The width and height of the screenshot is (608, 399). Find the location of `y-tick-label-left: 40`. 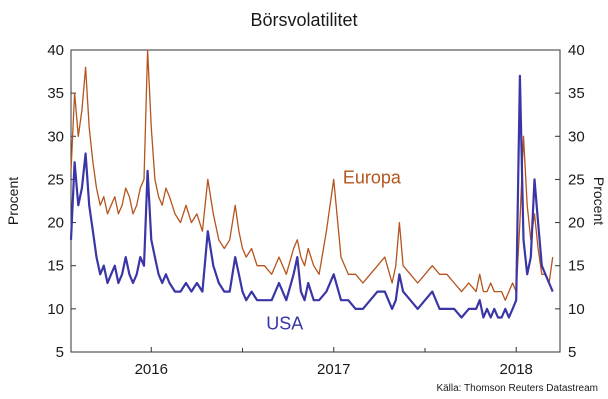

y-tick-label-left: 40 is located at coordinates (55, 50).